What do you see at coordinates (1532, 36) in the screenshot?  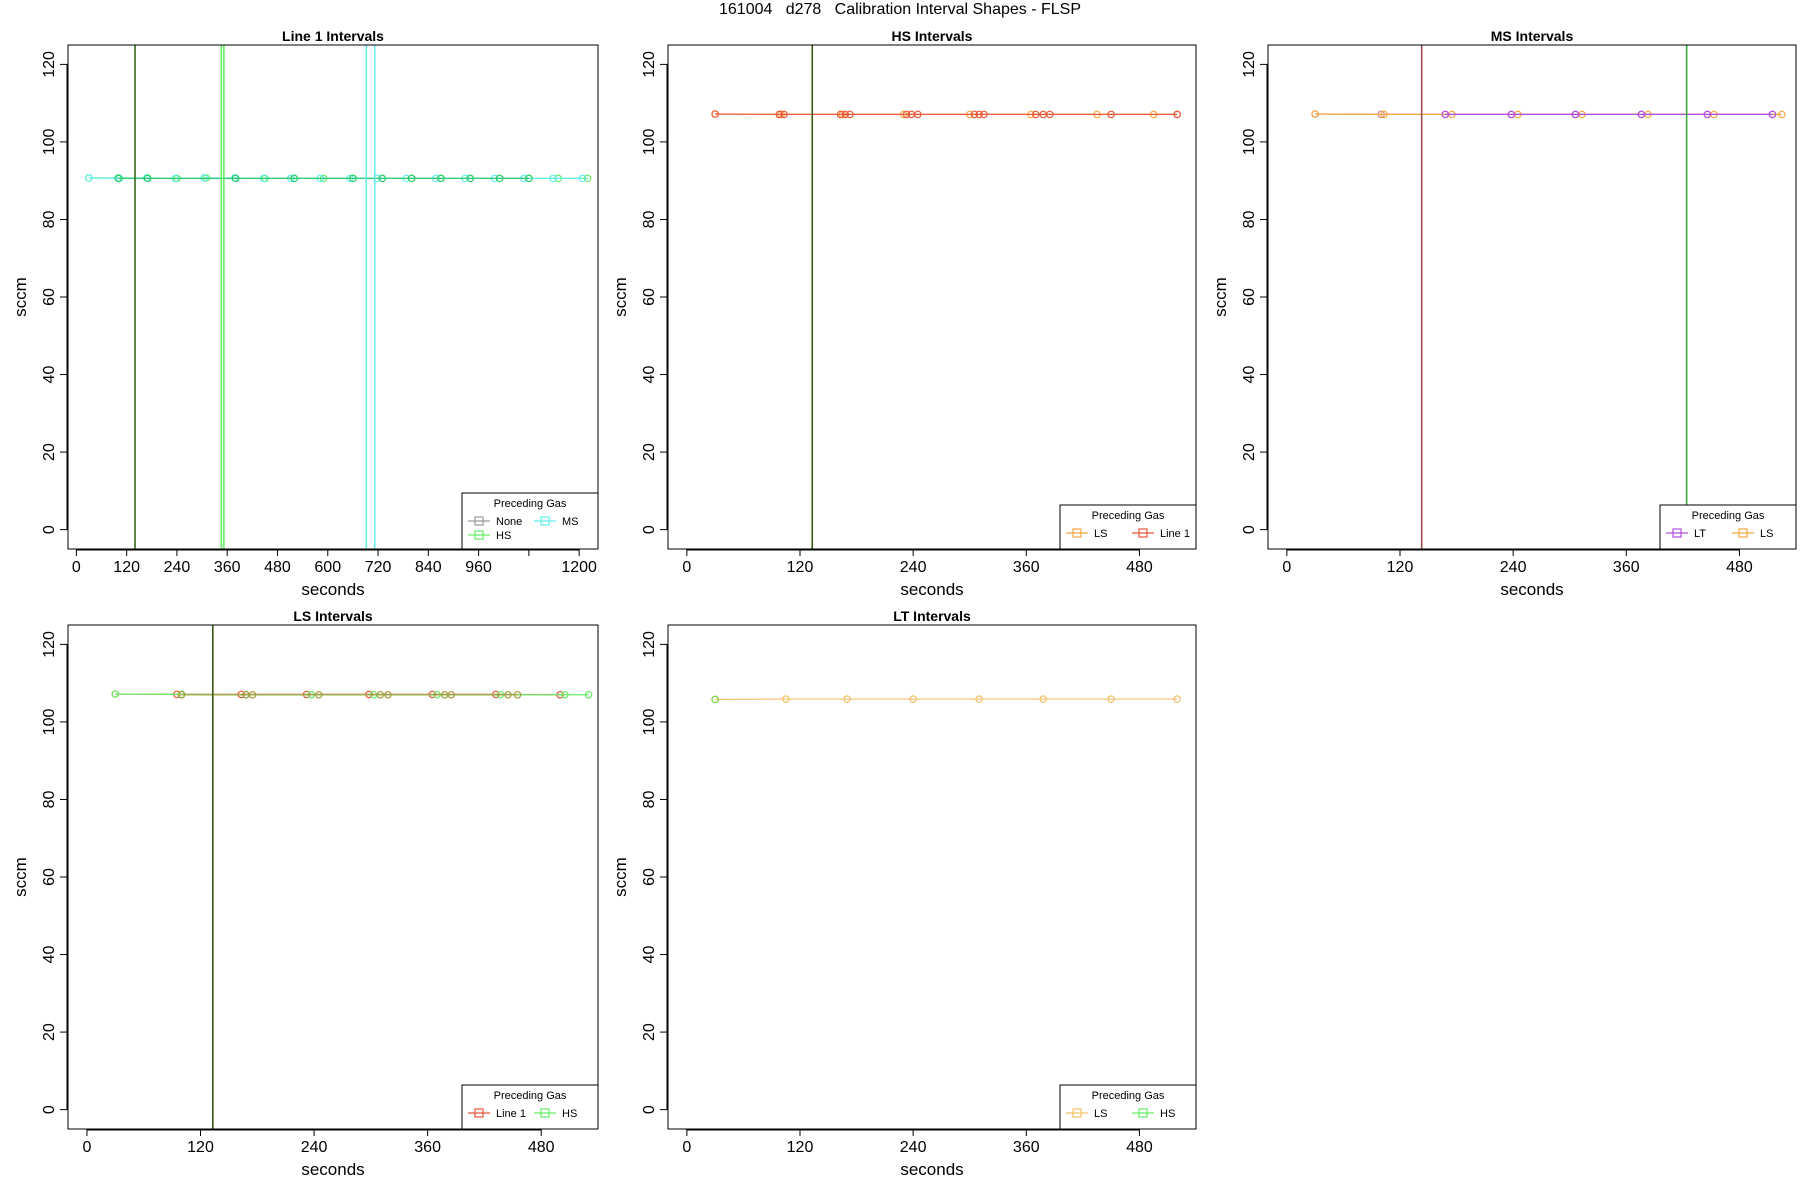 I see `panel-title: MS Intervals` at bounding box center [1532, 36].